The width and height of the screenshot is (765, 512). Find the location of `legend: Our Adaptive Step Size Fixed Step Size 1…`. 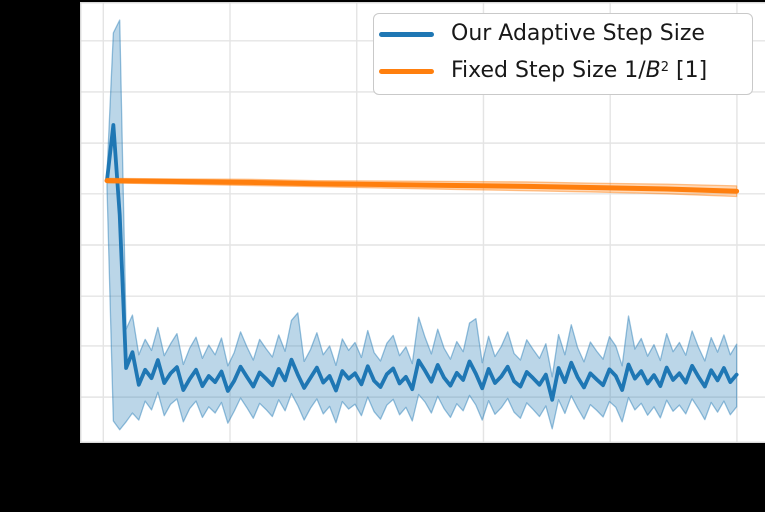

legend: Our Adaptive Step Size Fixed Step Size 1… is located at coordinates (563, 54).